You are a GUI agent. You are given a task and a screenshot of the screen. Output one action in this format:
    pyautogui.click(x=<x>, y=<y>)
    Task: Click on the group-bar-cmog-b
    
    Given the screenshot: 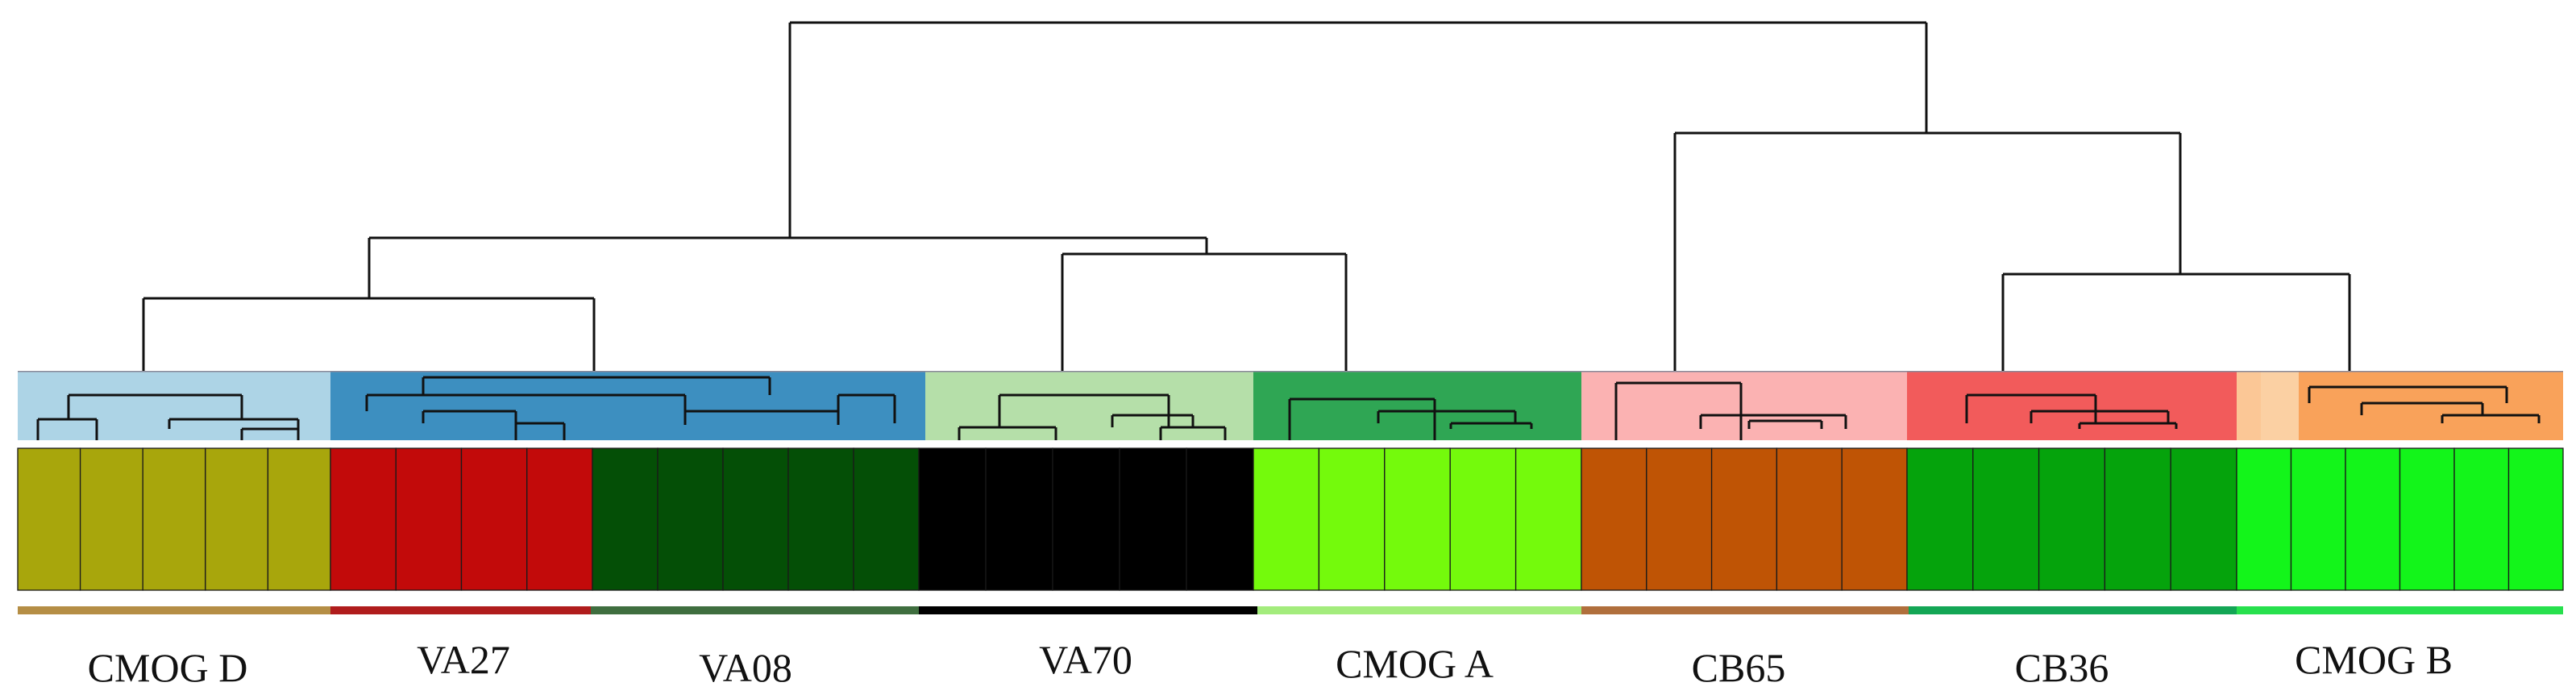 What is the action you would take?
    pyautogui.click(x=2400, y=610)
    